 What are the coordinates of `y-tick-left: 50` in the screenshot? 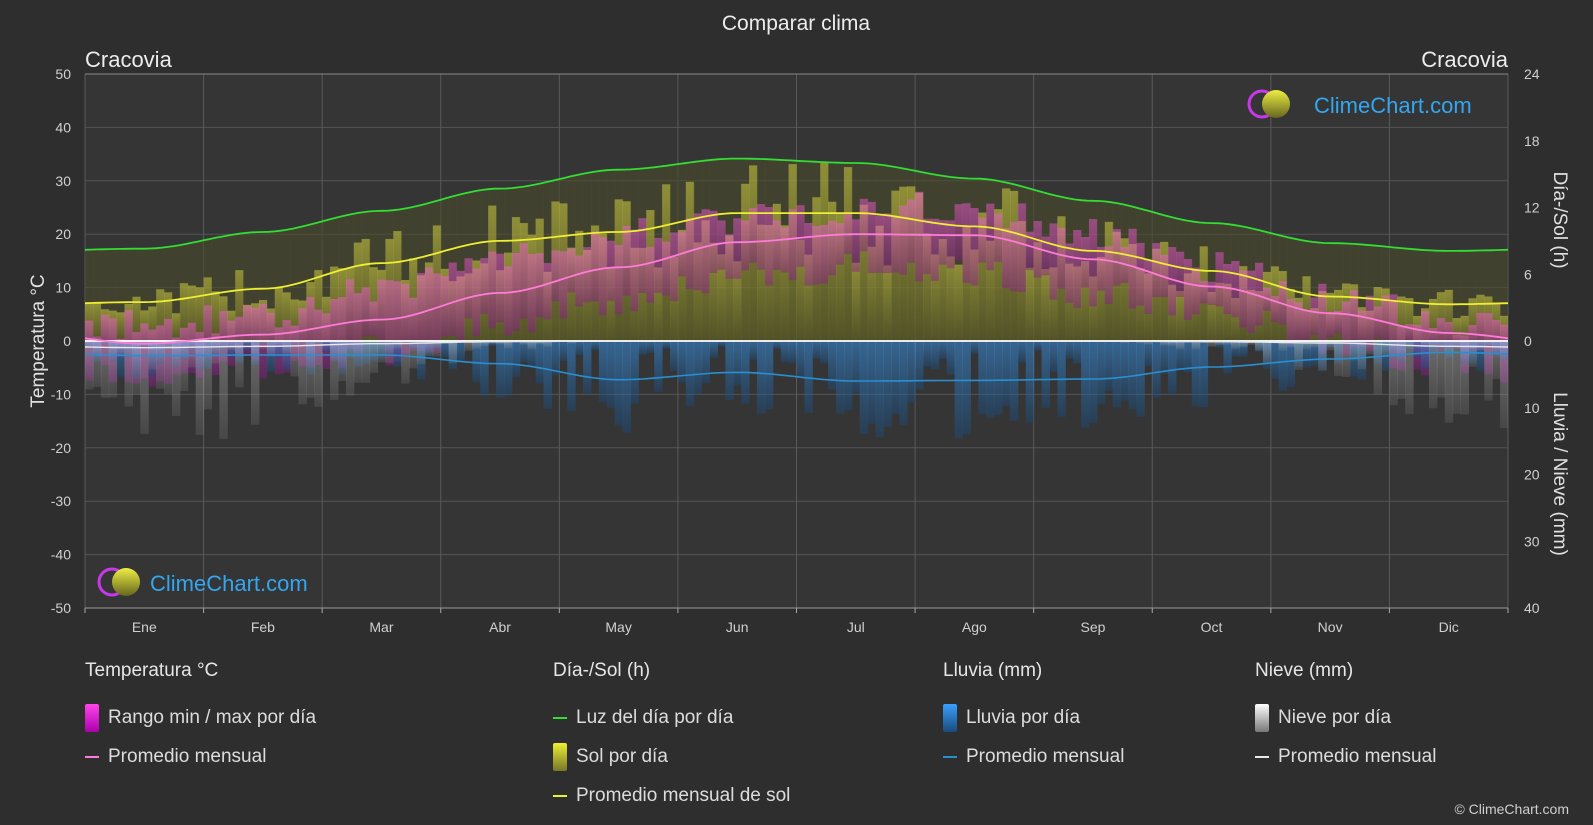 It's located at (63, 74).